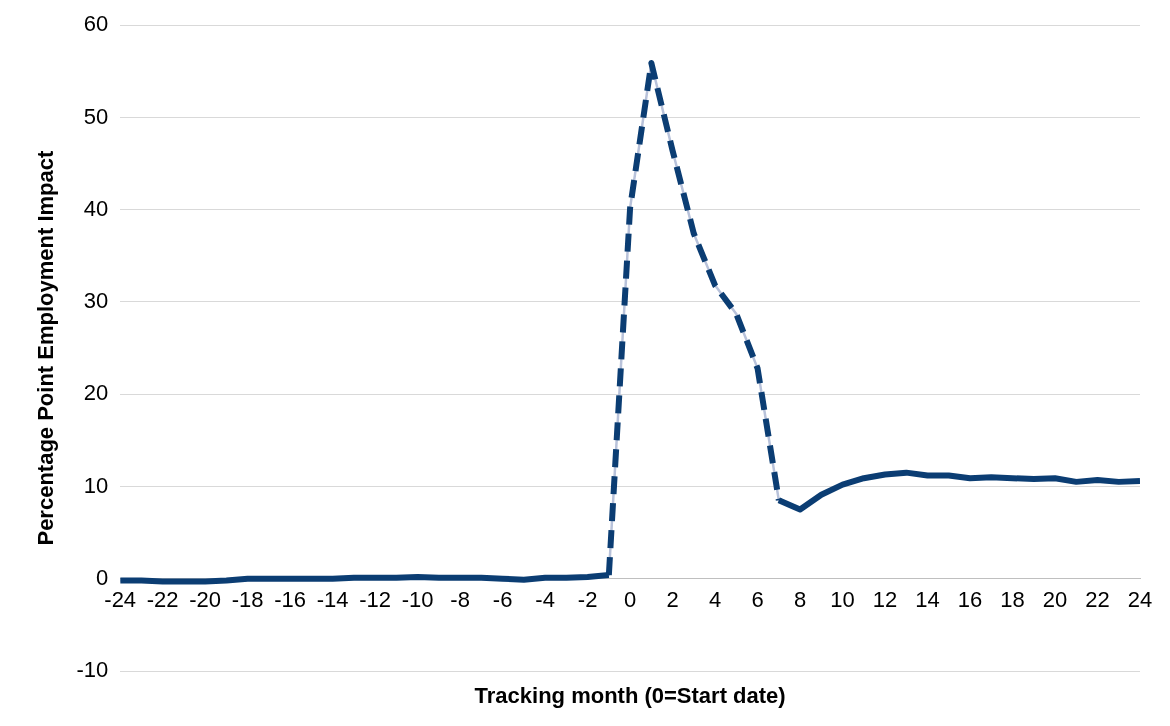 The height and width of the screenshot is (726, 1170). What do you see at coordinates (120, 600) in the screenshot?
I see `x-tick-label: -24` at bounding box center [120, 600].